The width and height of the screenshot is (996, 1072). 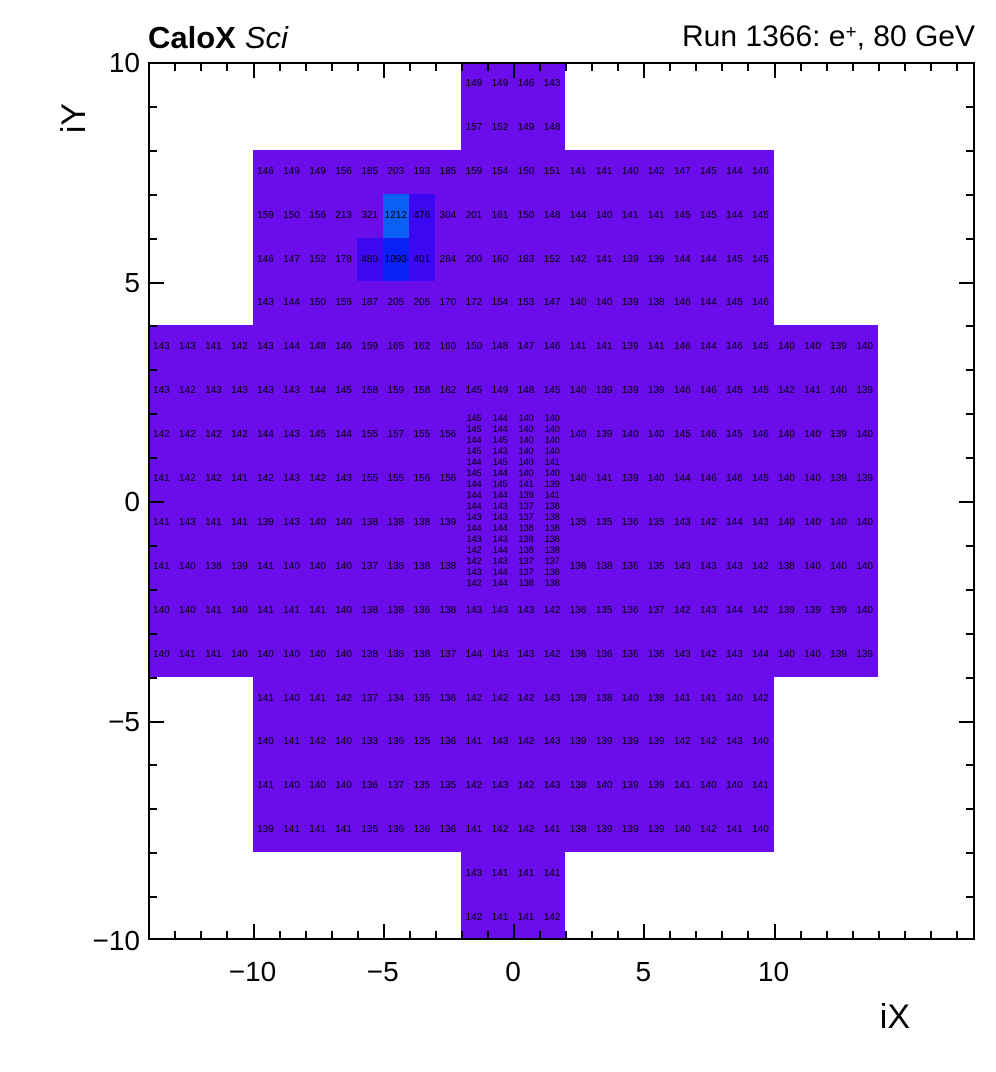 I want to click on cell-value: 156, so click(x=343, y=171).